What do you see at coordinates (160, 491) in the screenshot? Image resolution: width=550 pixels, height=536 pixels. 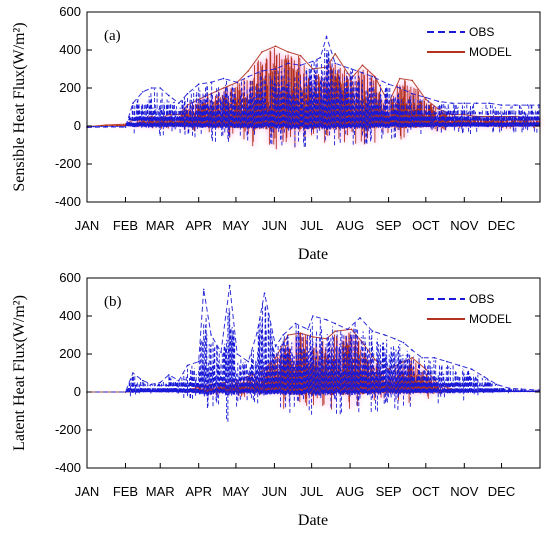 I see `x-tick-label: MAR` at bounding box center [160, 491].